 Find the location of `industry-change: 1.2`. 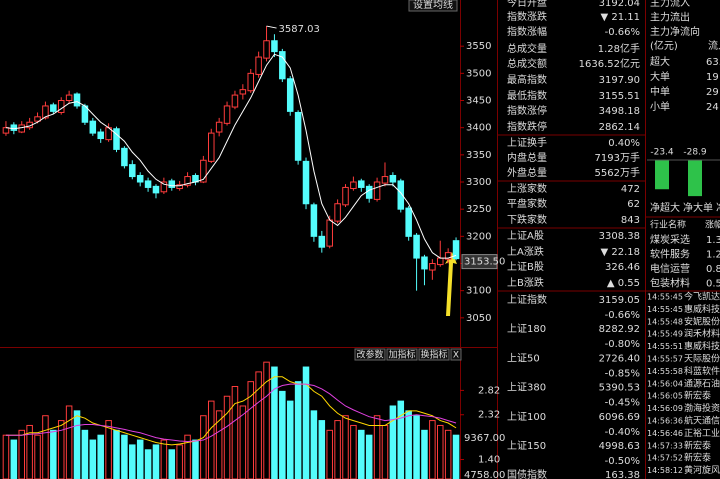

industry-change: 1.2 is located at coordinates (713, 255).